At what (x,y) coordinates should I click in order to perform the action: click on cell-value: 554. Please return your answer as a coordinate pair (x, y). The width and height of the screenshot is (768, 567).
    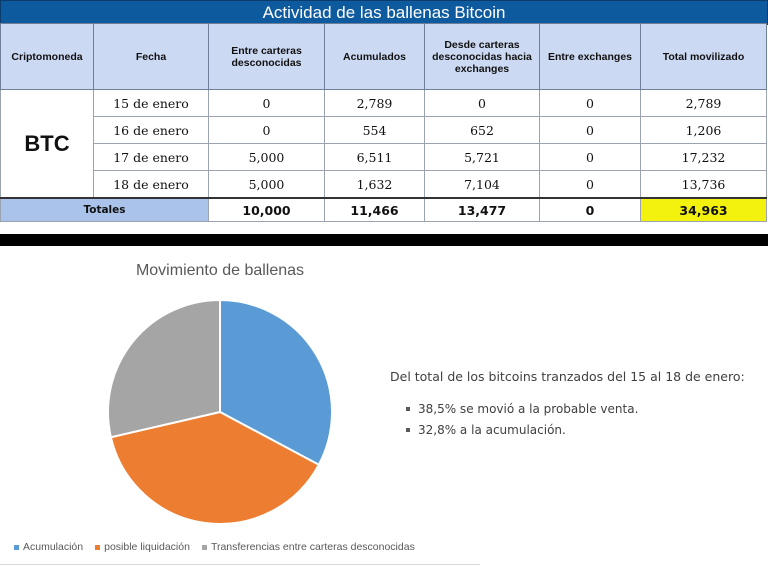
    Looking at the image, I should click on (374, 130).